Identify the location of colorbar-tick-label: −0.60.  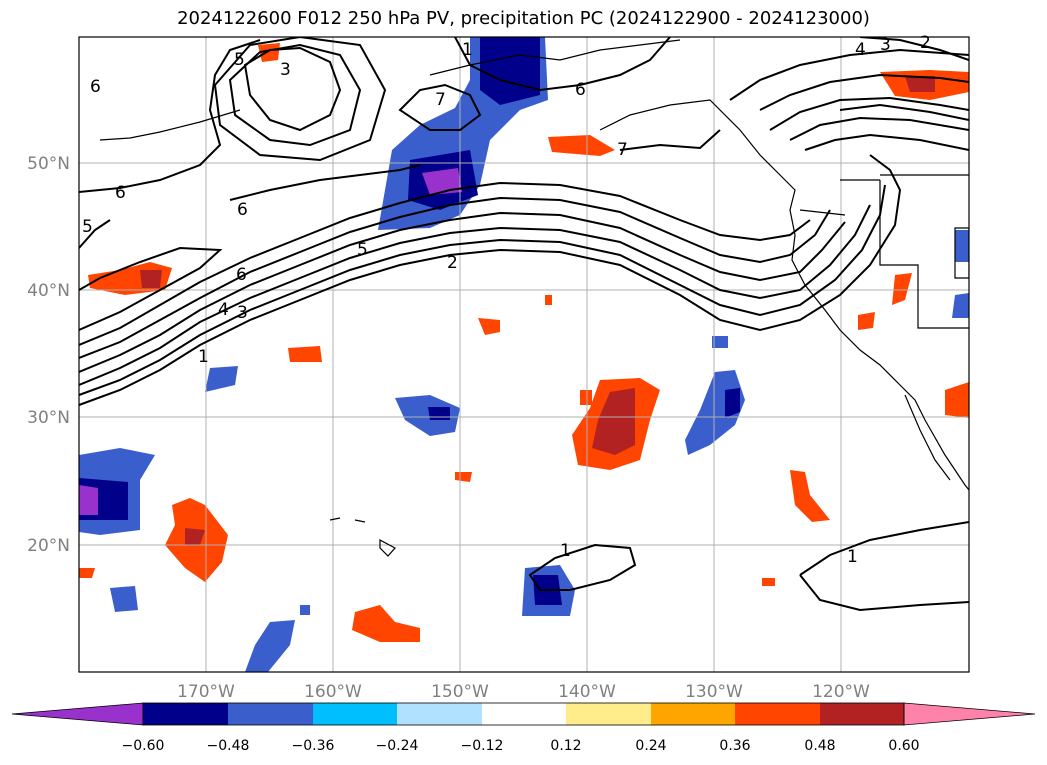
(143, 746).